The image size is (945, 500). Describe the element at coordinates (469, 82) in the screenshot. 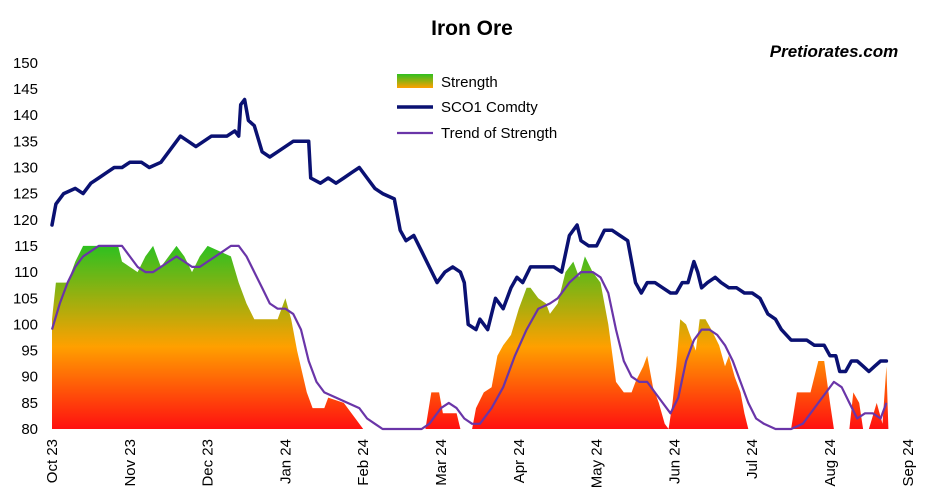

I see `legend-label-strength: Strength` at that location.